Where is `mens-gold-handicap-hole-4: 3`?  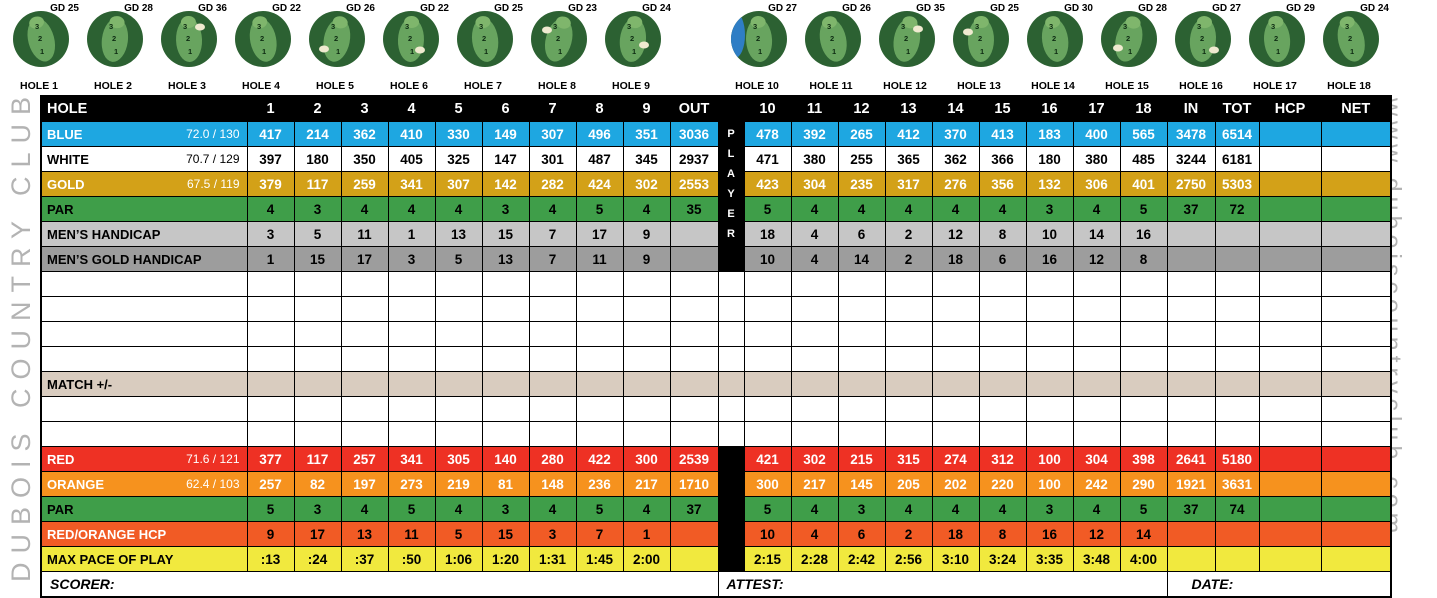
mens-gold-handicap-hole-4: 3 is located at coordinates (411, 259).